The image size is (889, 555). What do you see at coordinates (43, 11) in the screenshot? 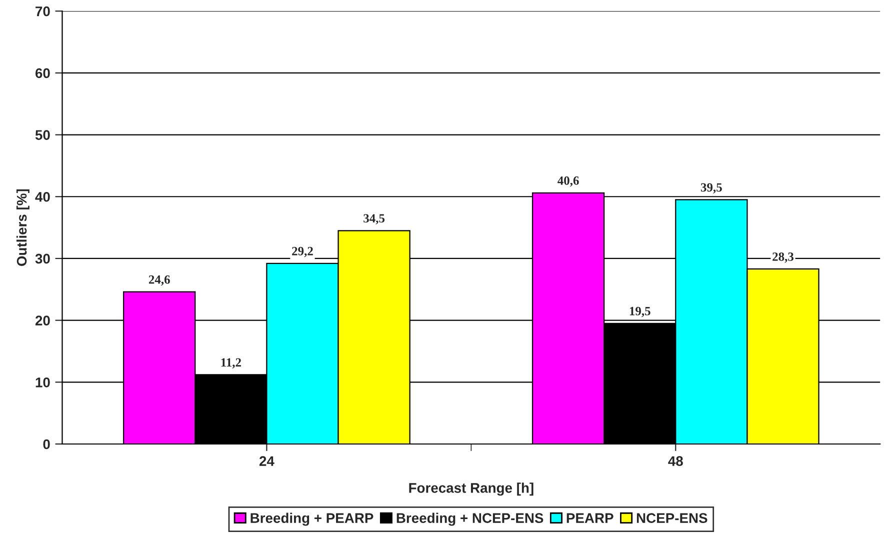
I see `y-tick-label: 70` at bounding box center [43, 11].